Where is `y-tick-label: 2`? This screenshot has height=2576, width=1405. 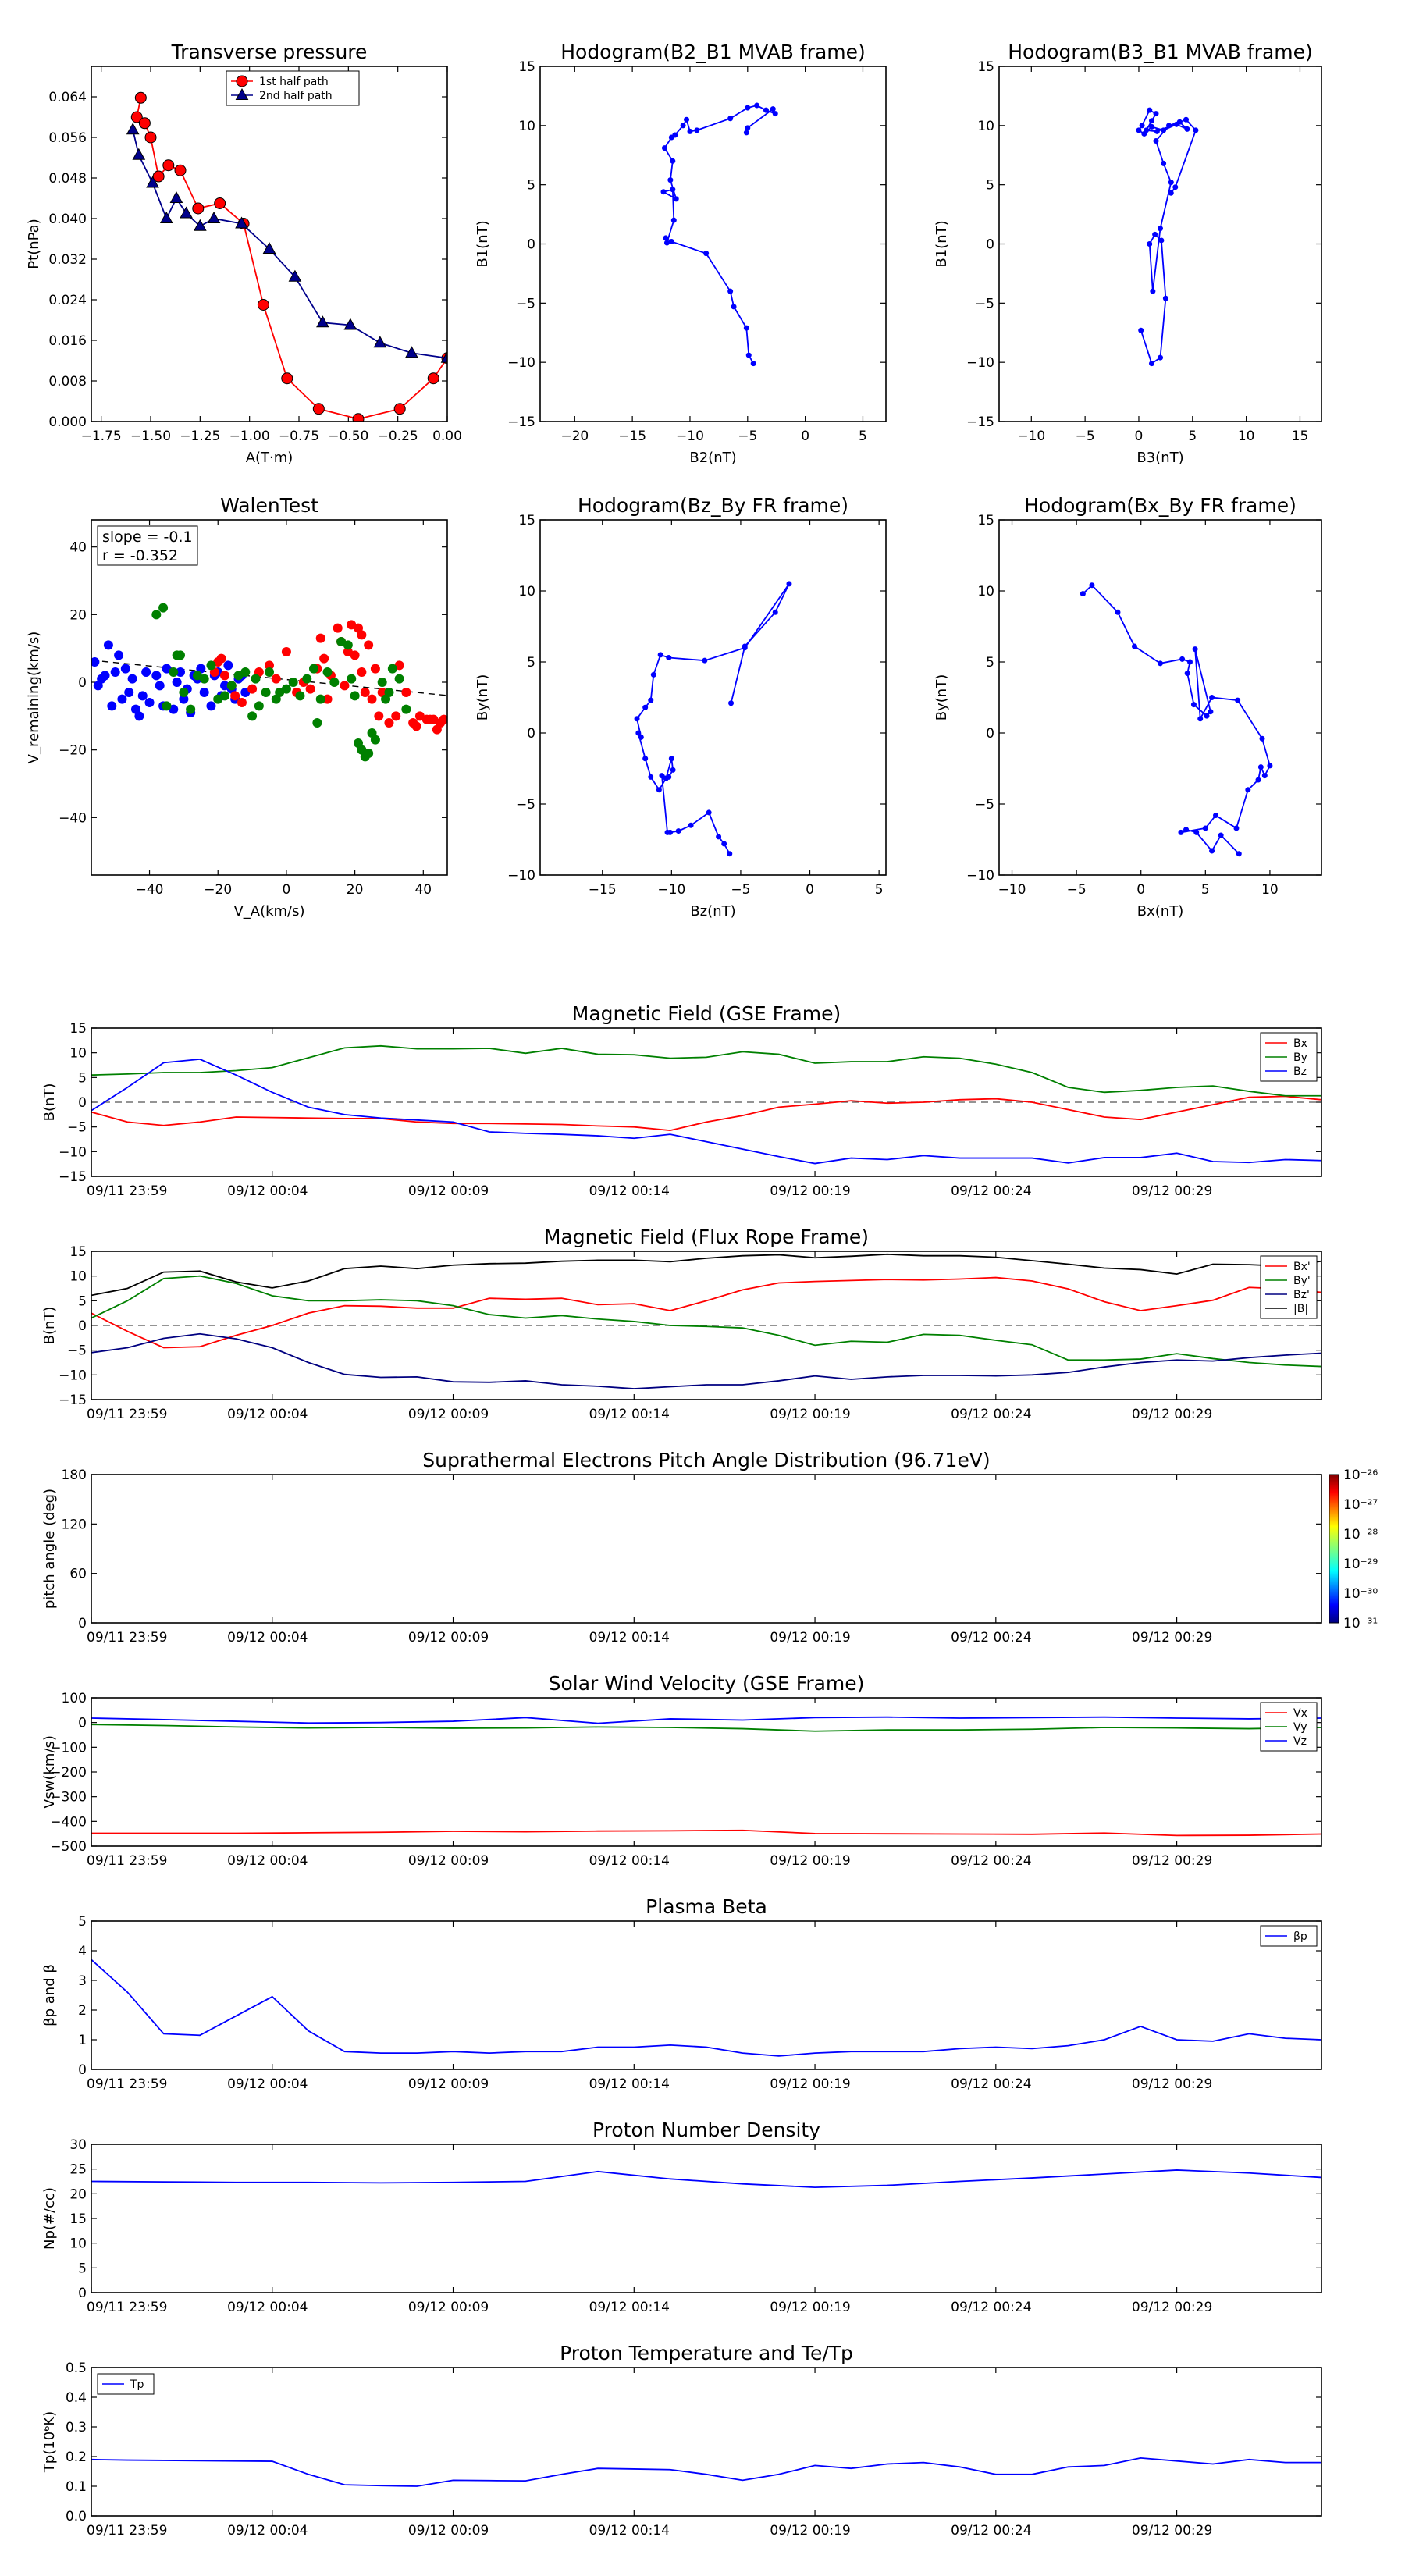
y-tick-label: 2 is located at coordinates (82, 2011).